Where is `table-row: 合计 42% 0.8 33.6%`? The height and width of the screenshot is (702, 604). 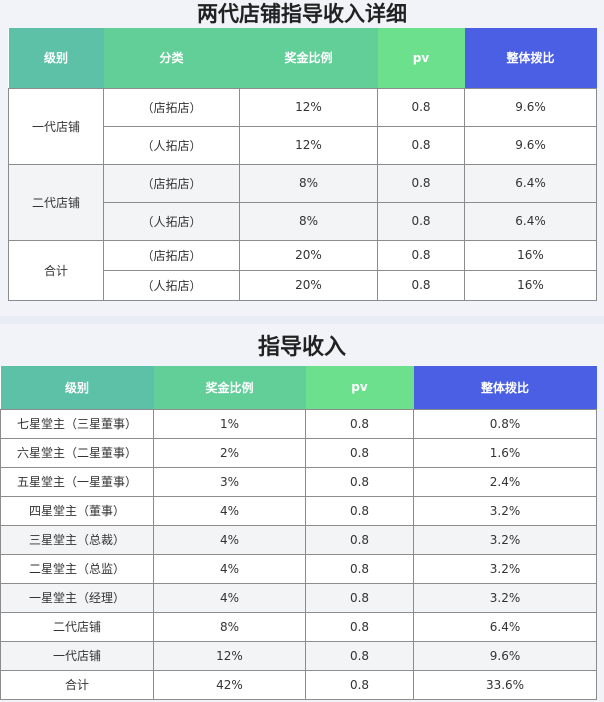
table-row: 合计 42% 0.8 33.6% is located at coordinates (298, 684).